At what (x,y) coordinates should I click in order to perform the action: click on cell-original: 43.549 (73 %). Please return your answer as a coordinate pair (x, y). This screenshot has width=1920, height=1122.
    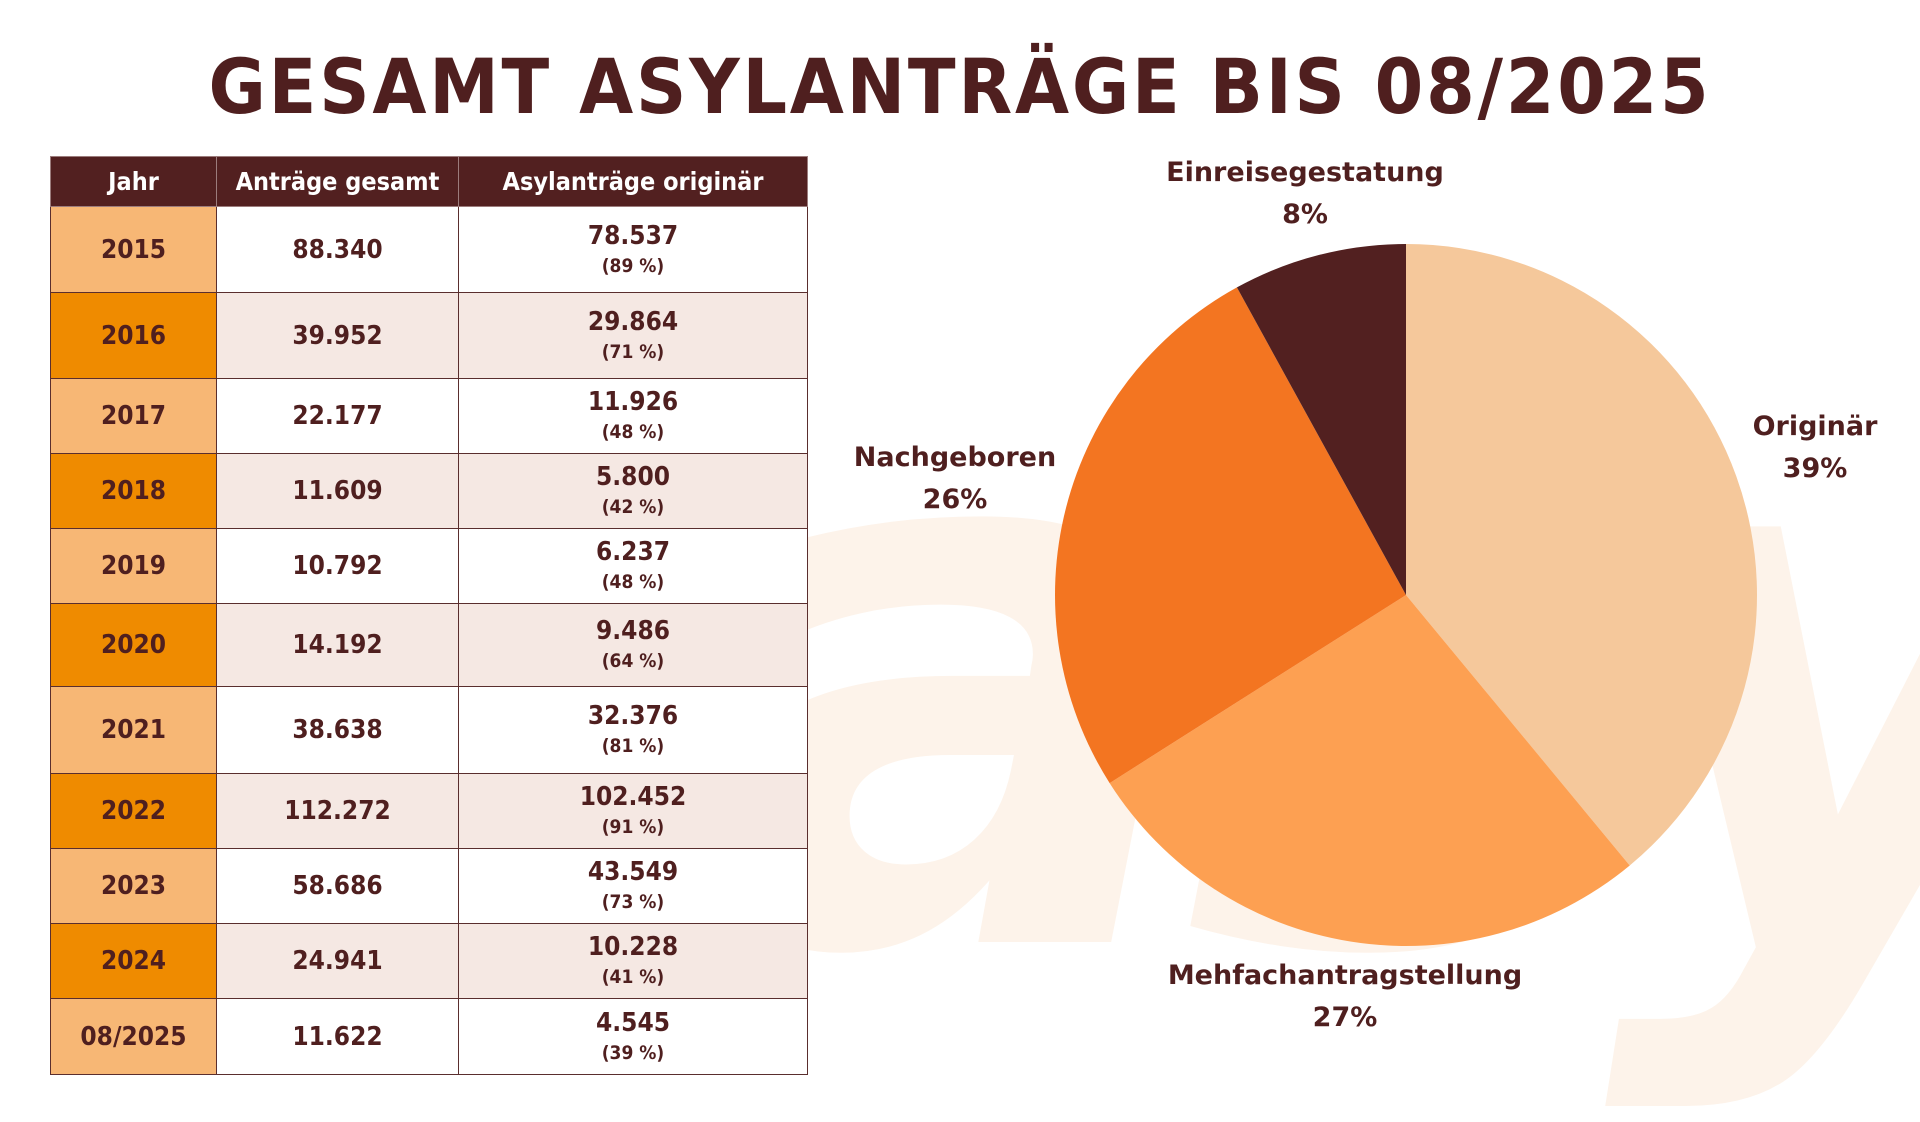
    Looking at the image, I should click on (633, 886).